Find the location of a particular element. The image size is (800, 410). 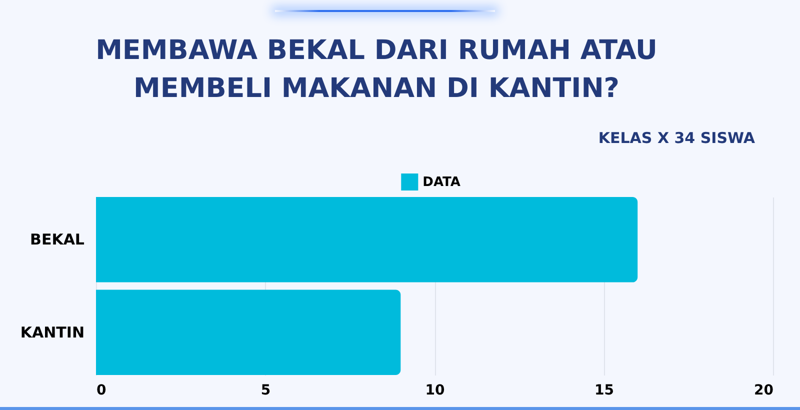

y-tick-label: KANTIN is located at coordinates (52, 332).